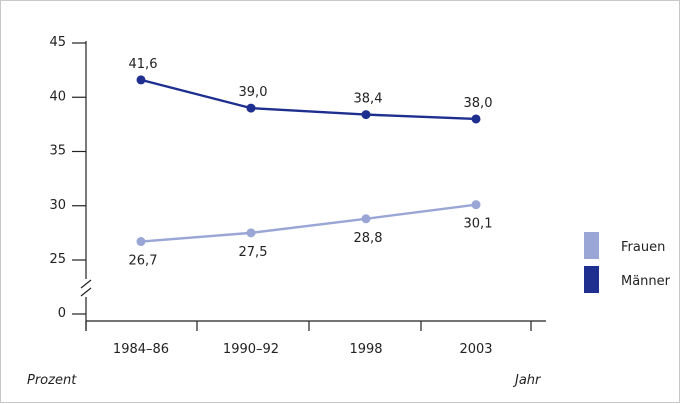  What do you see at coordinates (143, 64) in the screenshot?
I see `data-label-männer: 41,6` at bounding box center [143, 64].